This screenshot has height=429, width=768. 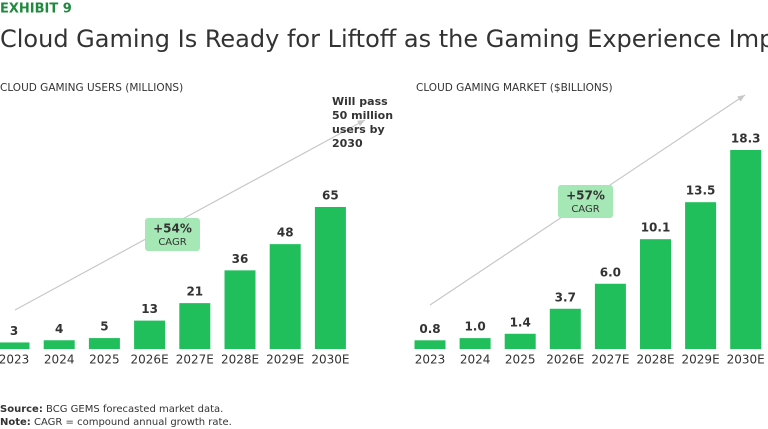 I want to click on value-label: 3.7, so click(x=565, y=297).